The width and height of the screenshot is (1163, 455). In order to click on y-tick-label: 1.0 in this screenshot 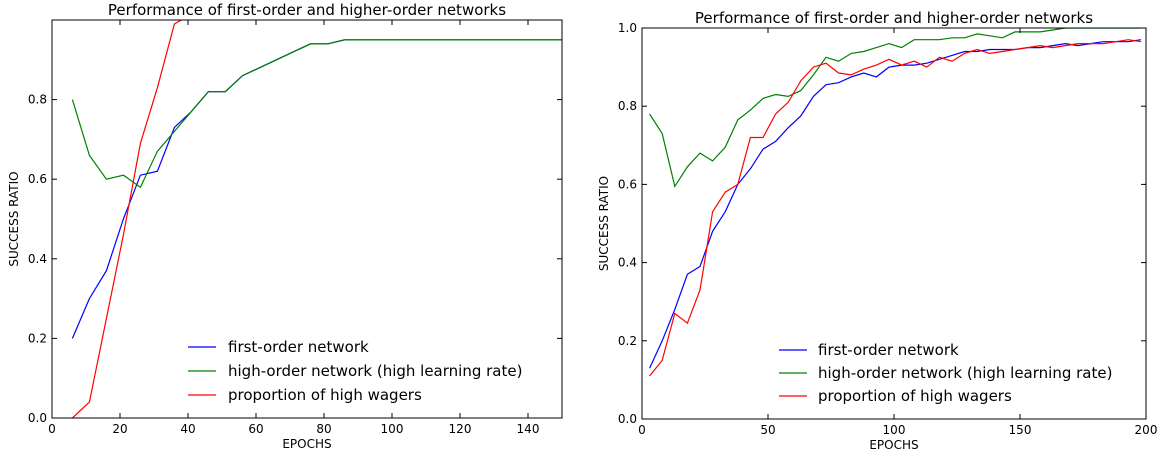, I will do `click(627, 28)`.